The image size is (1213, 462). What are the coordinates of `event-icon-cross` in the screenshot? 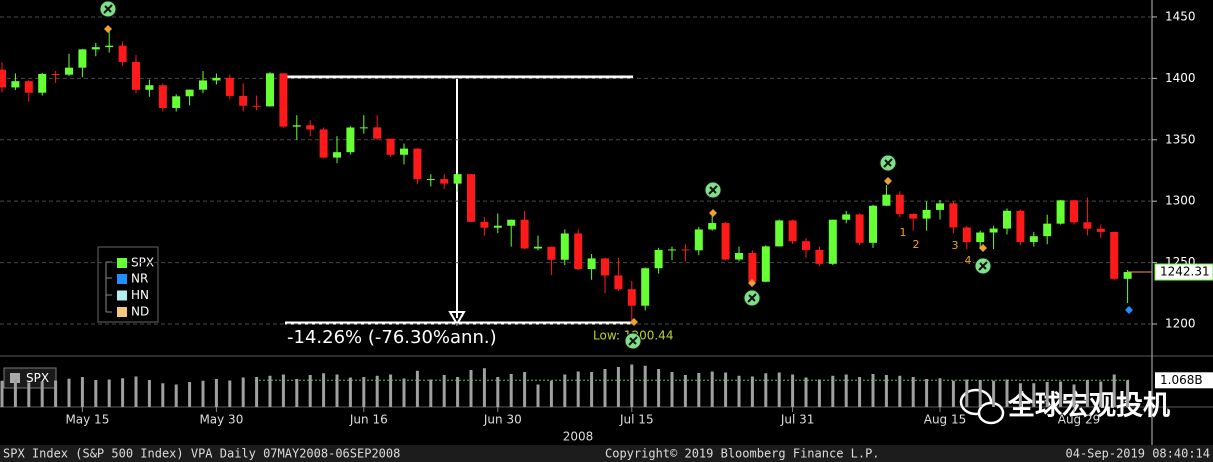 It's located at (633, 341).